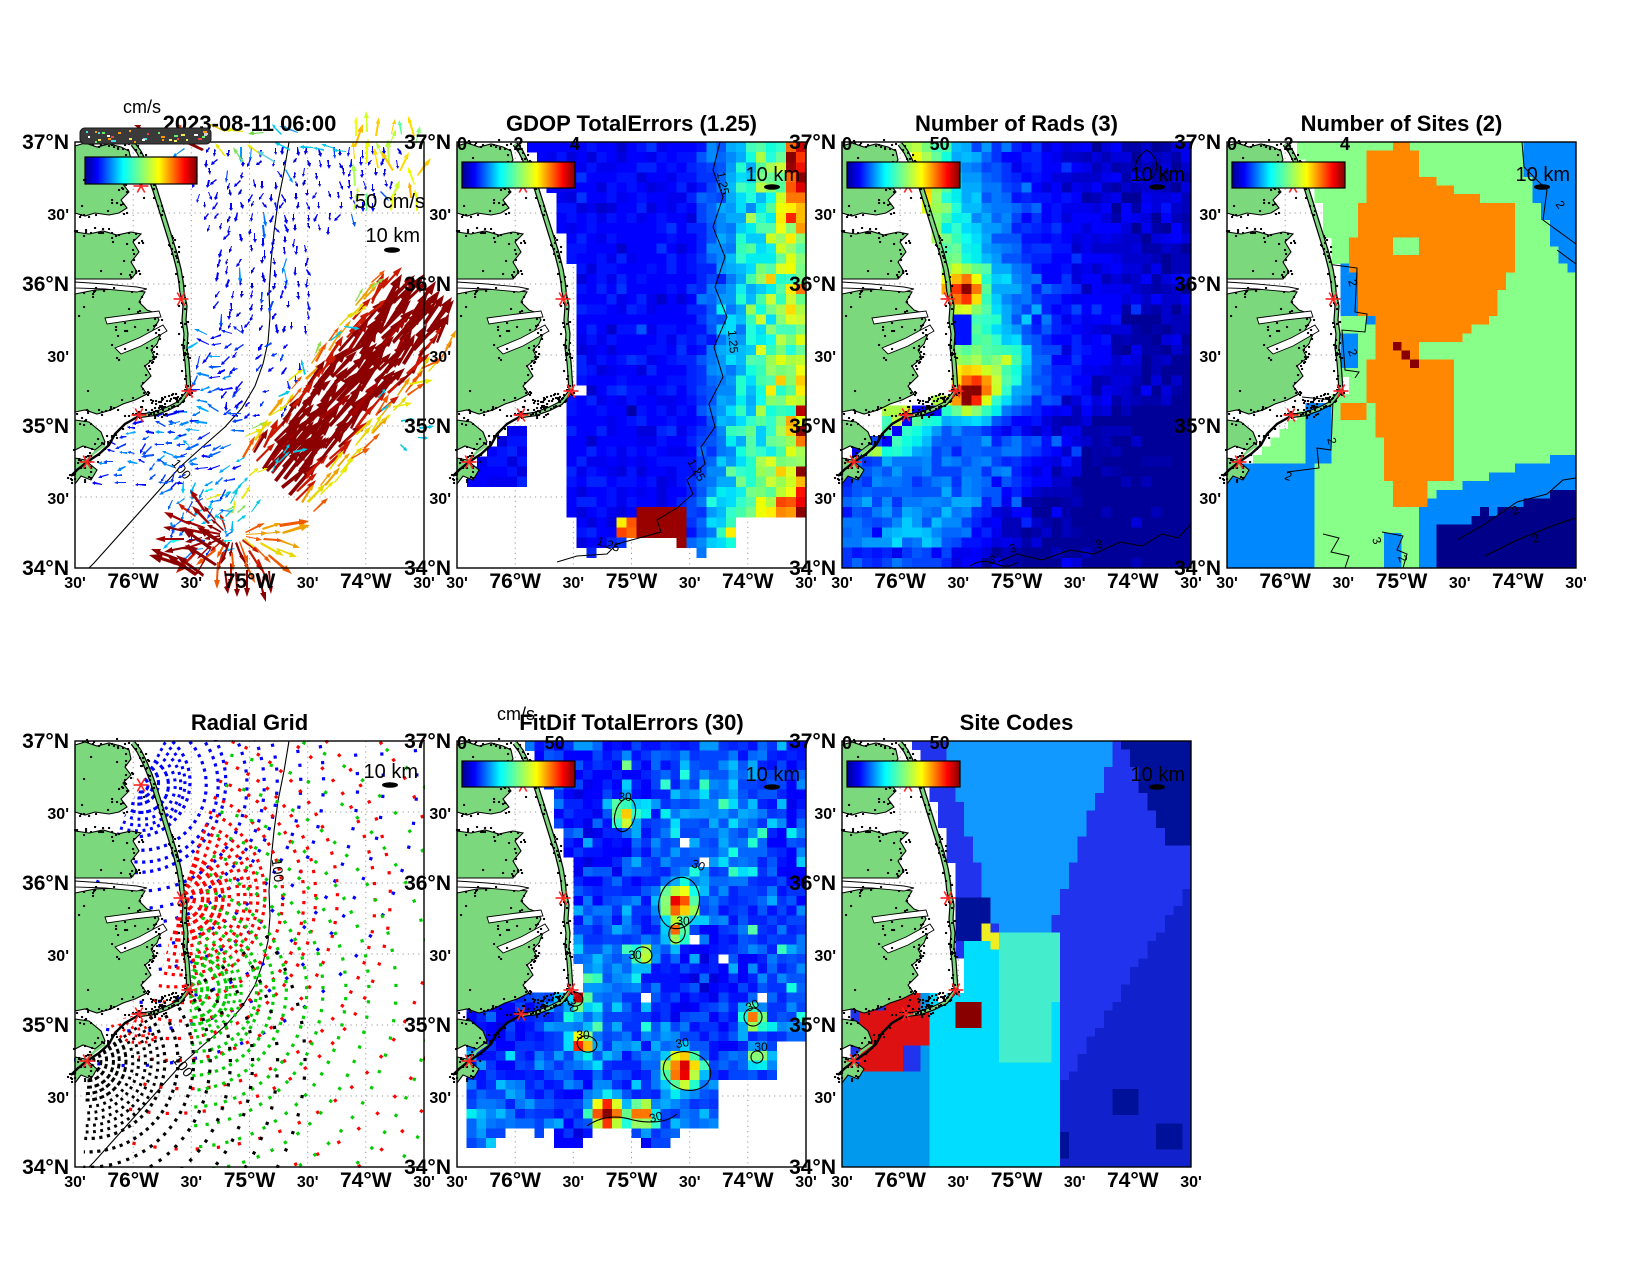 The height and width of the screenshot is (1275, 1650). Describe the element at coordinates (733, 341) in the screenshot. I see `svg-text: 1.25` at that location.